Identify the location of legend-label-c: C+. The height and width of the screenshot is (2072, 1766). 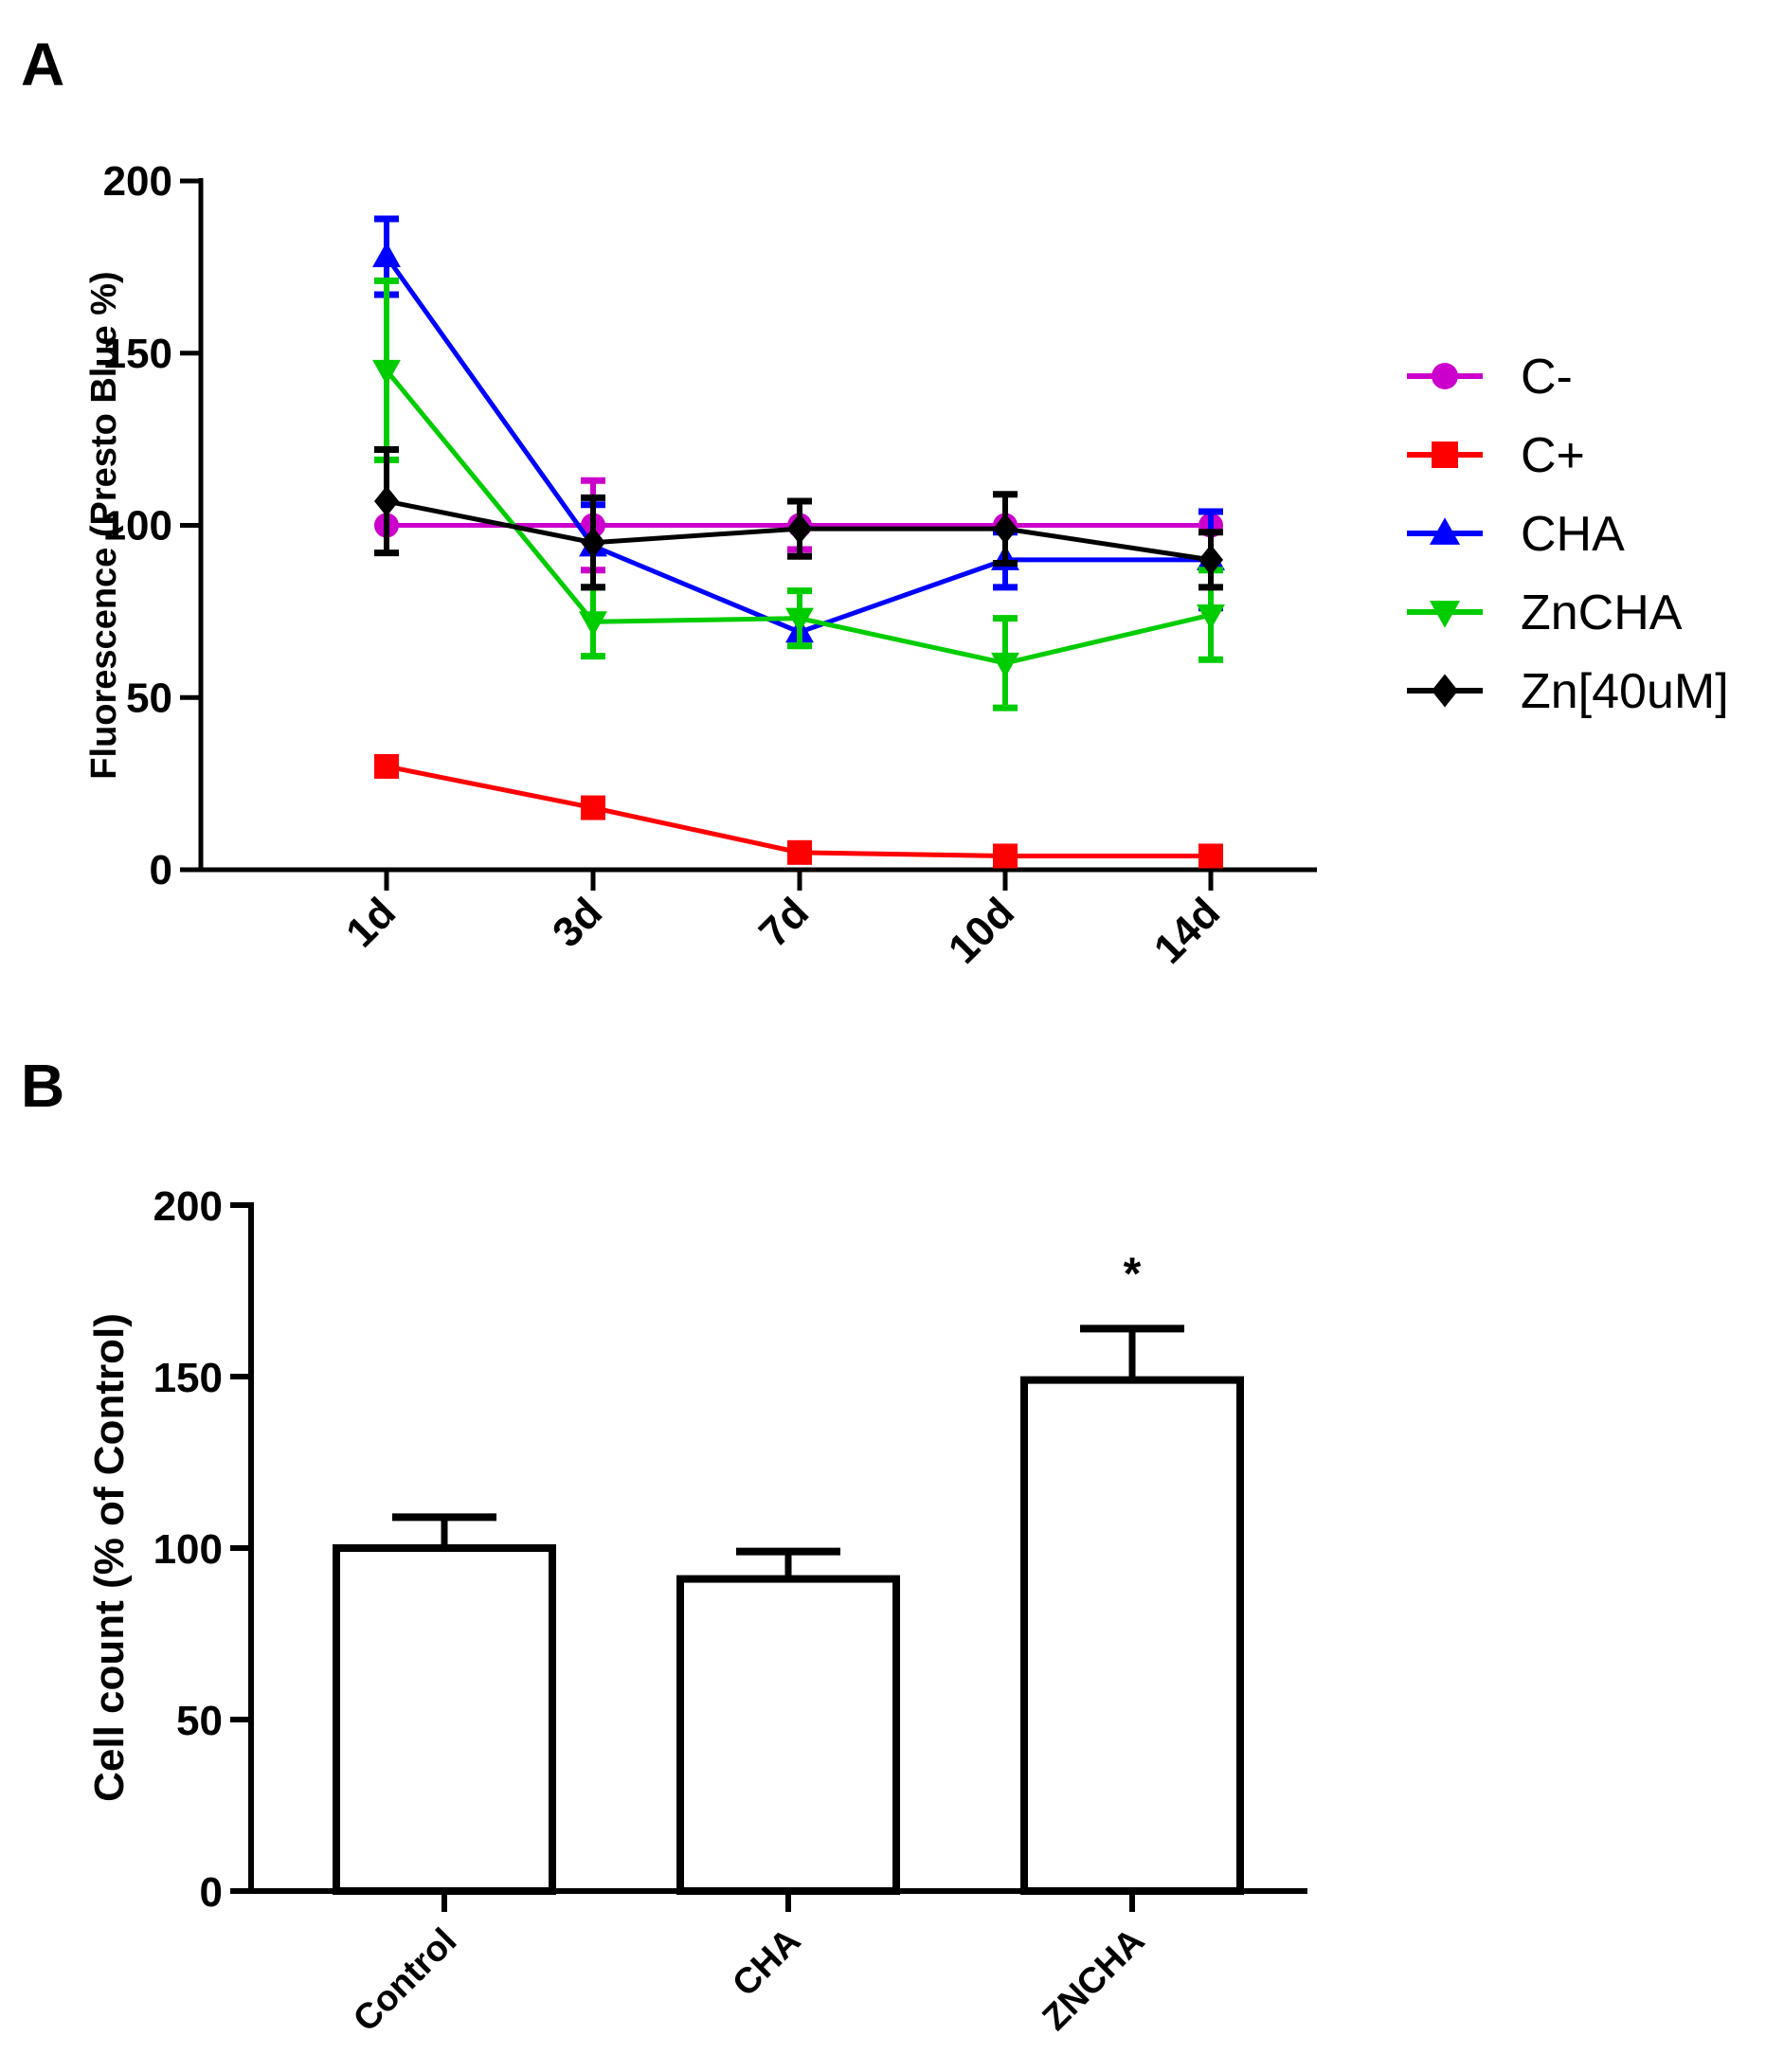
(1553, 455).